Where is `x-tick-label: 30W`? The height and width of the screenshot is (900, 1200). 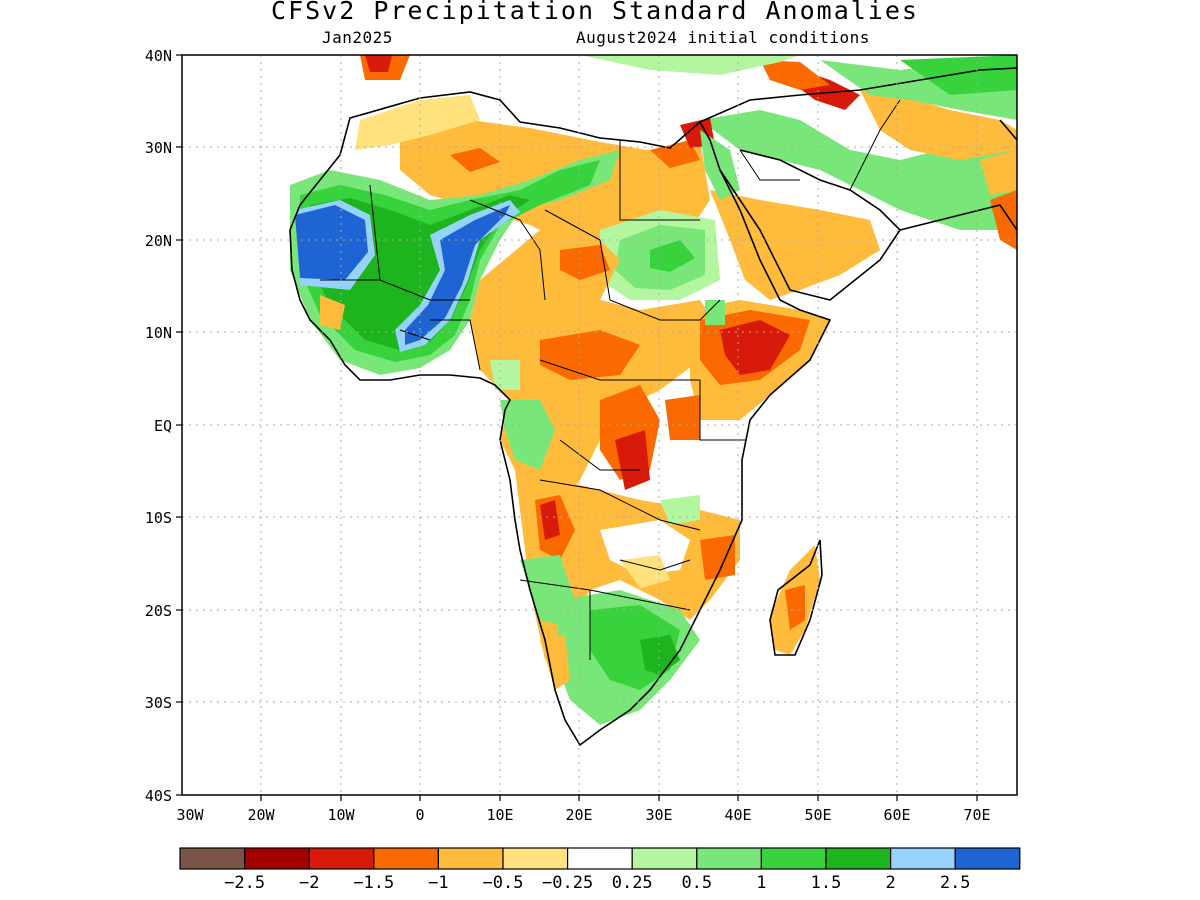
x-tick-label: 30W is located at coordinates (190, 815).